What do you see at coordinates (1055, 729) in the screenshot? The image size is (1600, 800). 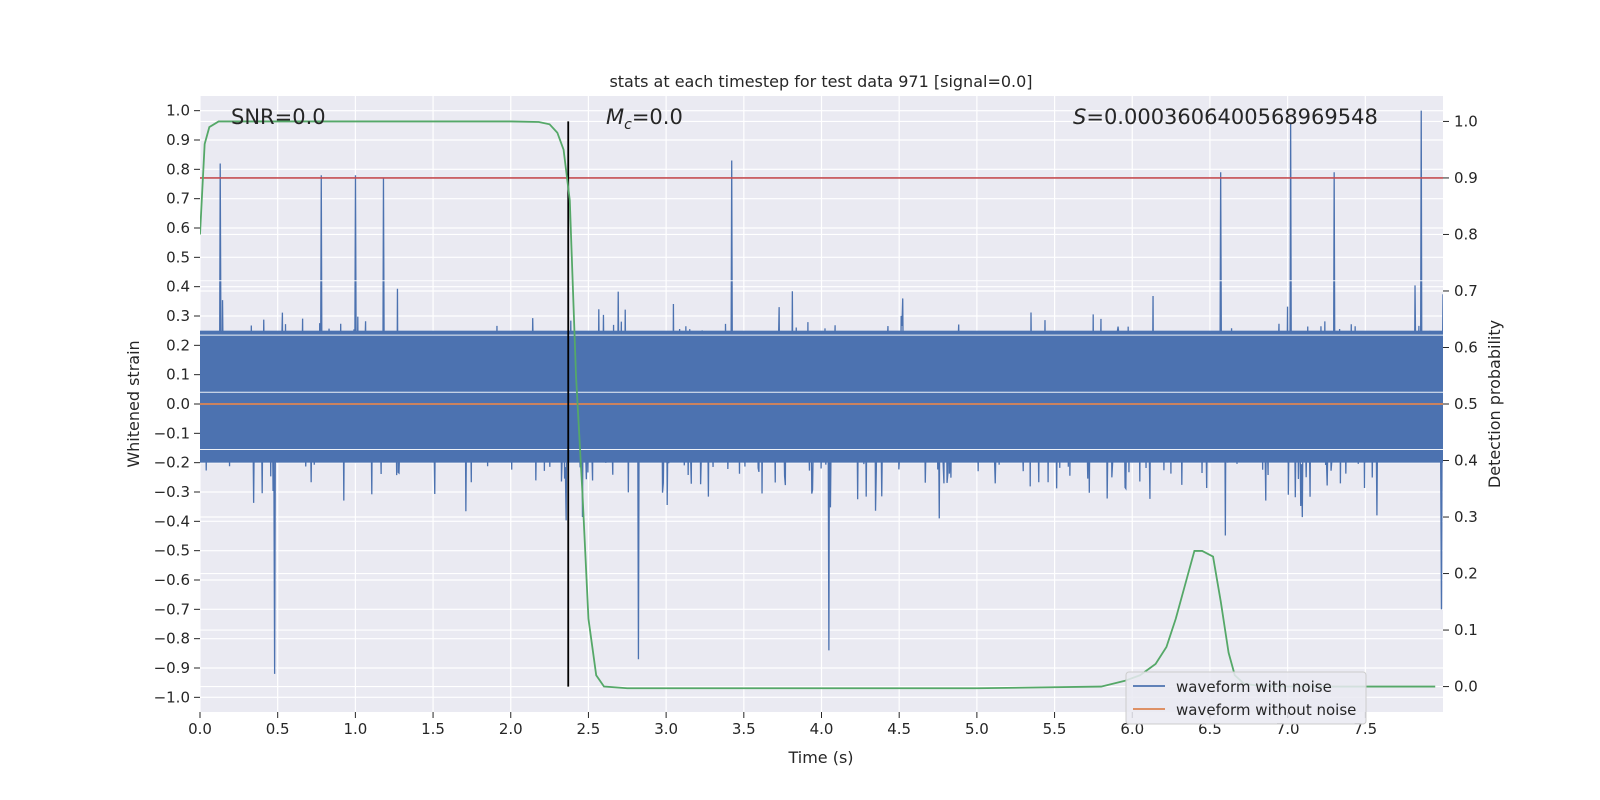 I see `x-tick-label: 5.5` at bounding box center [1055, 729].